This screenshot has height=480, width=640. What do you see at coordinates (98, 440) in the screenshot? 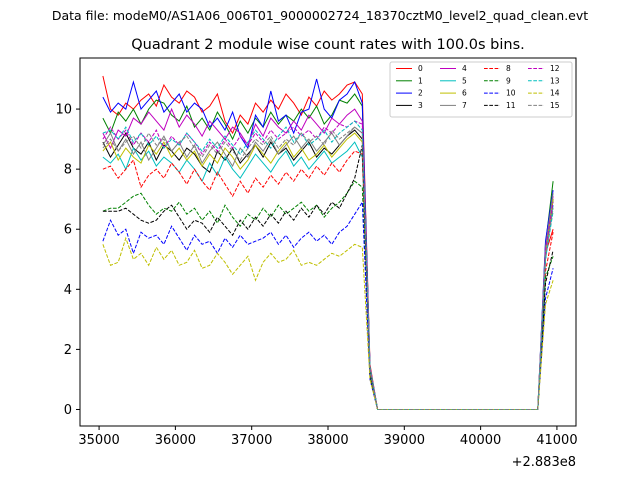
I see `x-tick-label: 35000` at bounding box center [98, 440].